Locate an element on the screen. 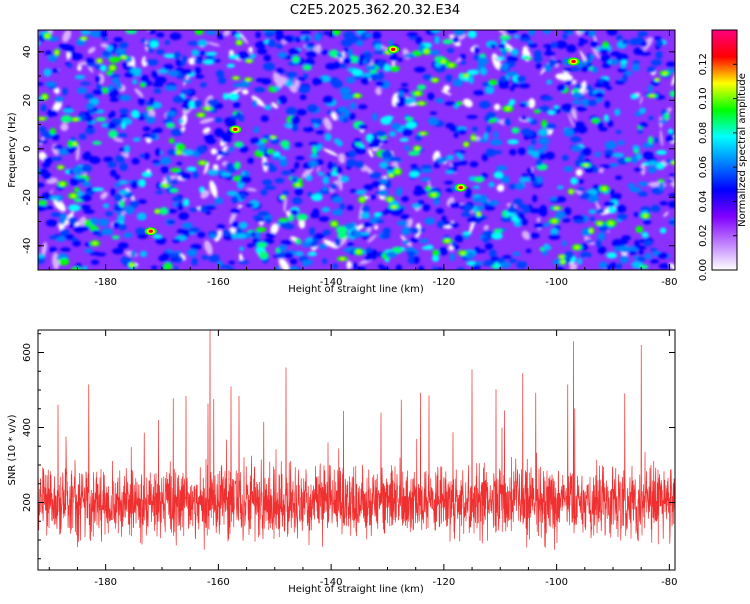  colorbar-tick-label: 0.10 is located at coordinates (703, 98).